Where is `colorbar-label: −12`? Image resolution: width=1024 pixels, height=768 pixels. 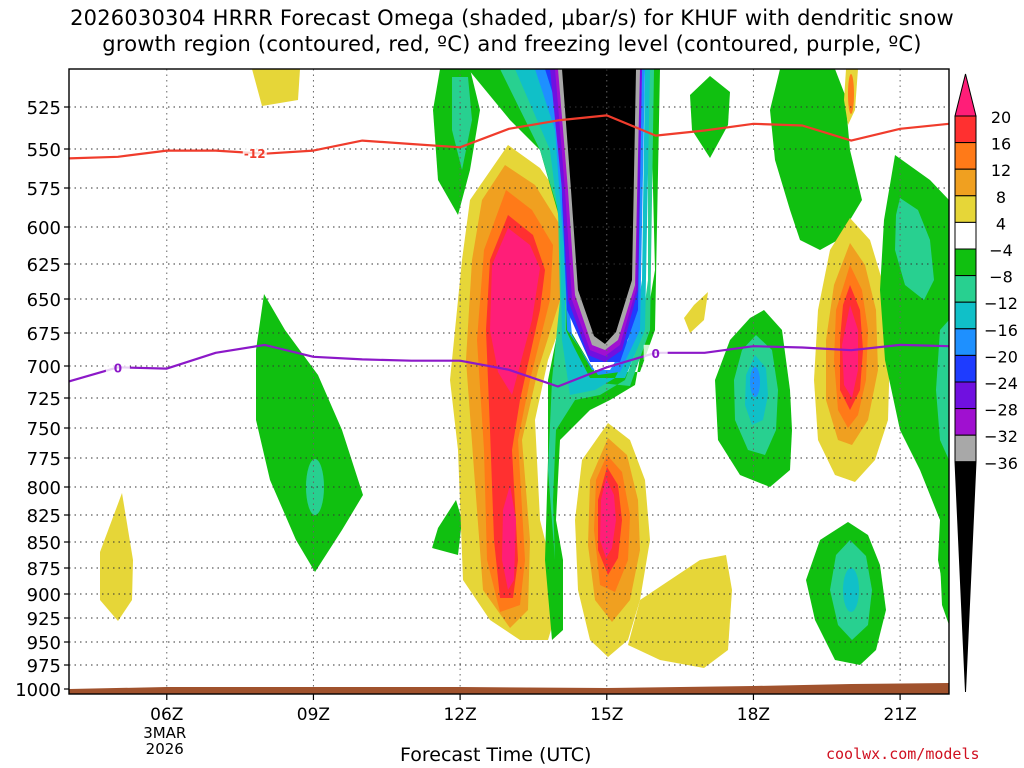 colorbar-label: −12 is located at coordinates (1001, 303).